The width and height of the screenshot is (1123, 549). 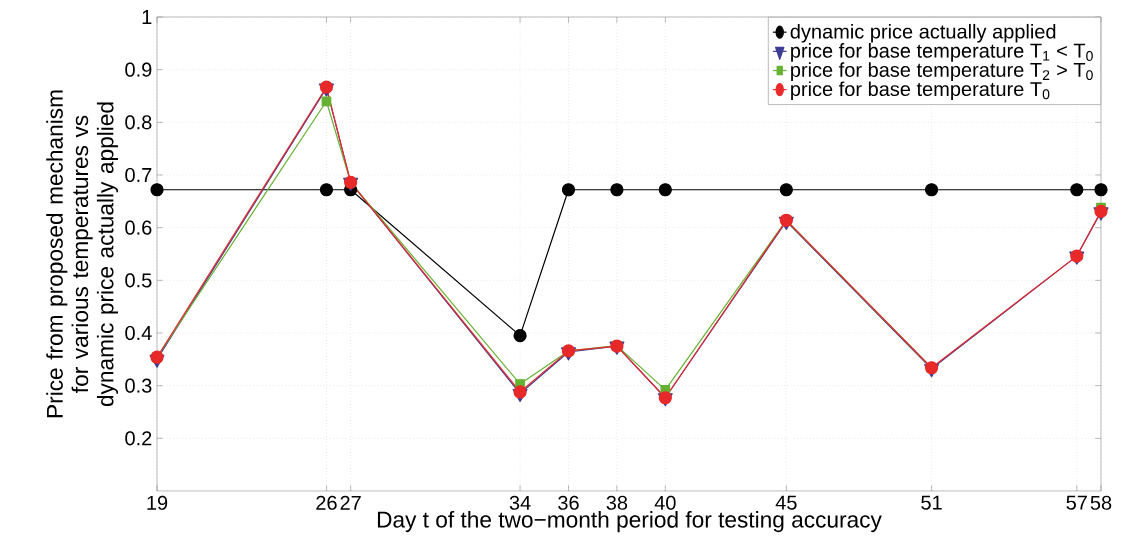 What do you see at coordinates (138, 280) in the screenshot?
I see `y-tick-label: 0.5` at bounding box center [138, 280].